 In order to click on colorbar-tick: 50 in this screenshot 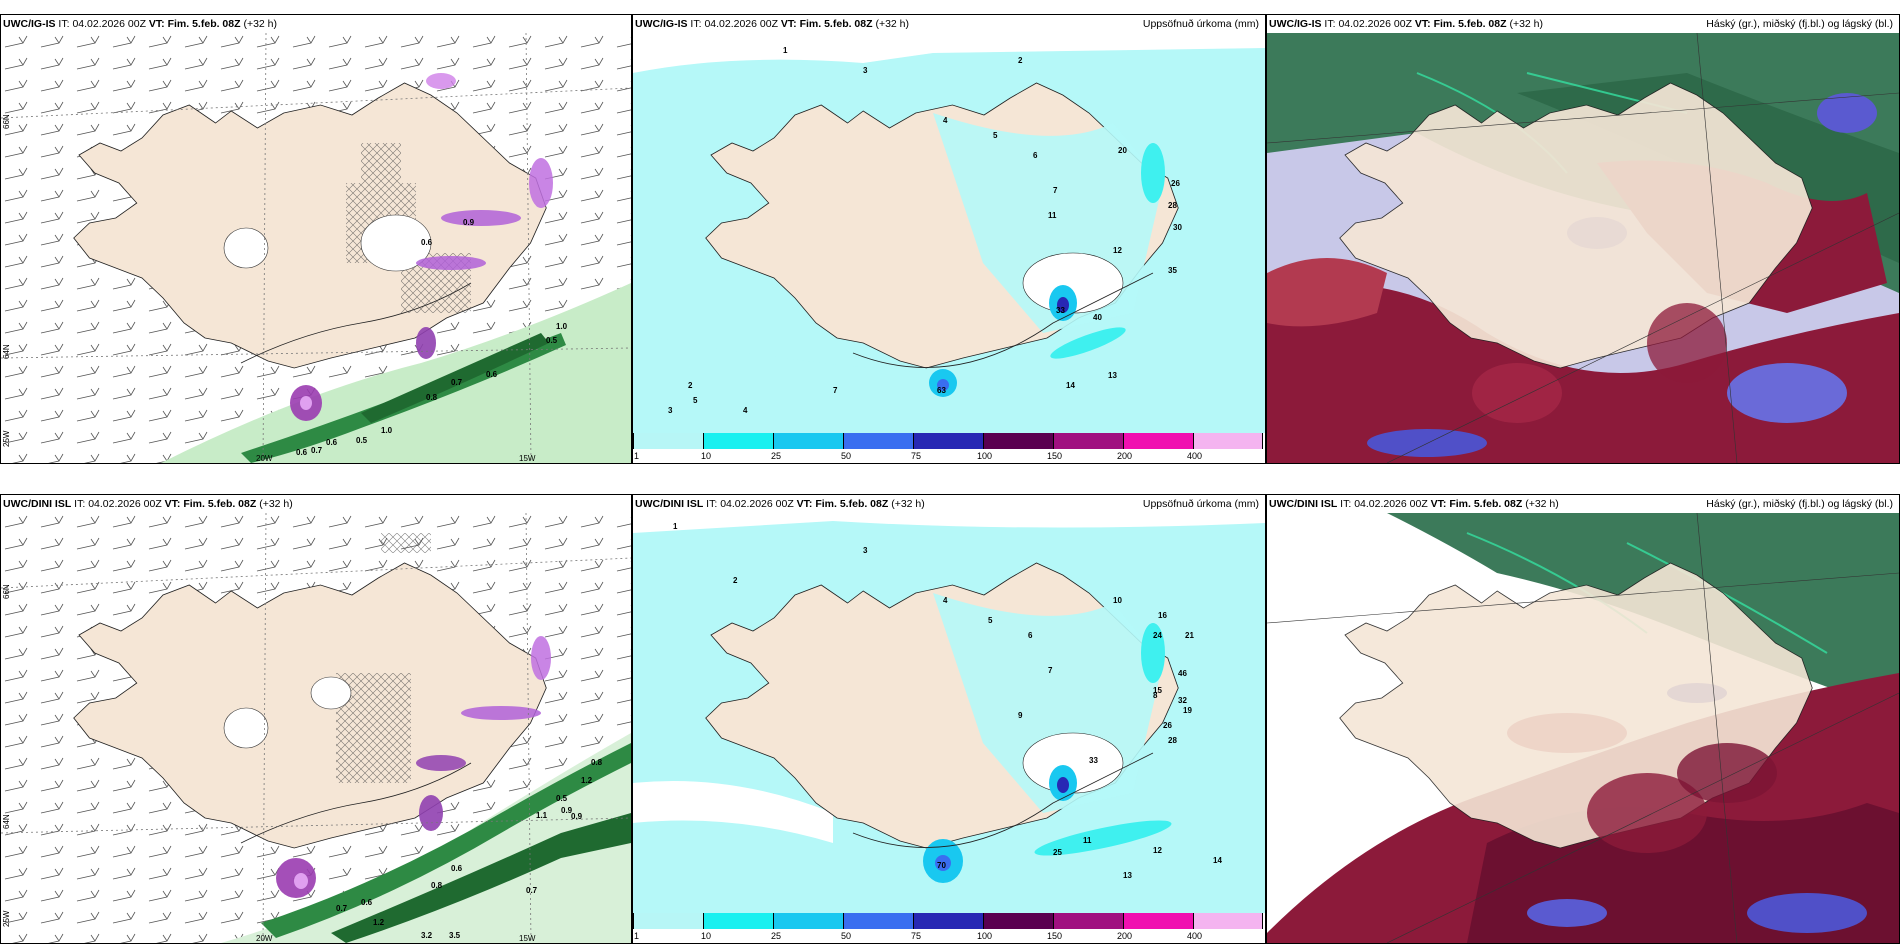, I will do `click(846, 456)`.